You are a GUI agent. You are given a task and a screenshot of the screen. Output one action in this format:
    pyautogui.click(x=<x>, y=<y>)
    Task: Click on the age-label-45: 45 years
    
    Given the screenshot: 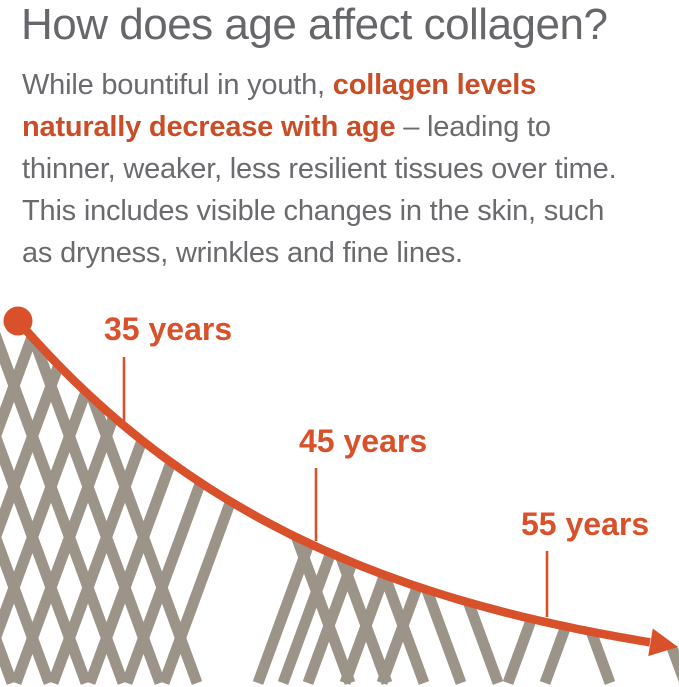 What is the action you would take?
    pyautogui.click(x=363, y=441)
    